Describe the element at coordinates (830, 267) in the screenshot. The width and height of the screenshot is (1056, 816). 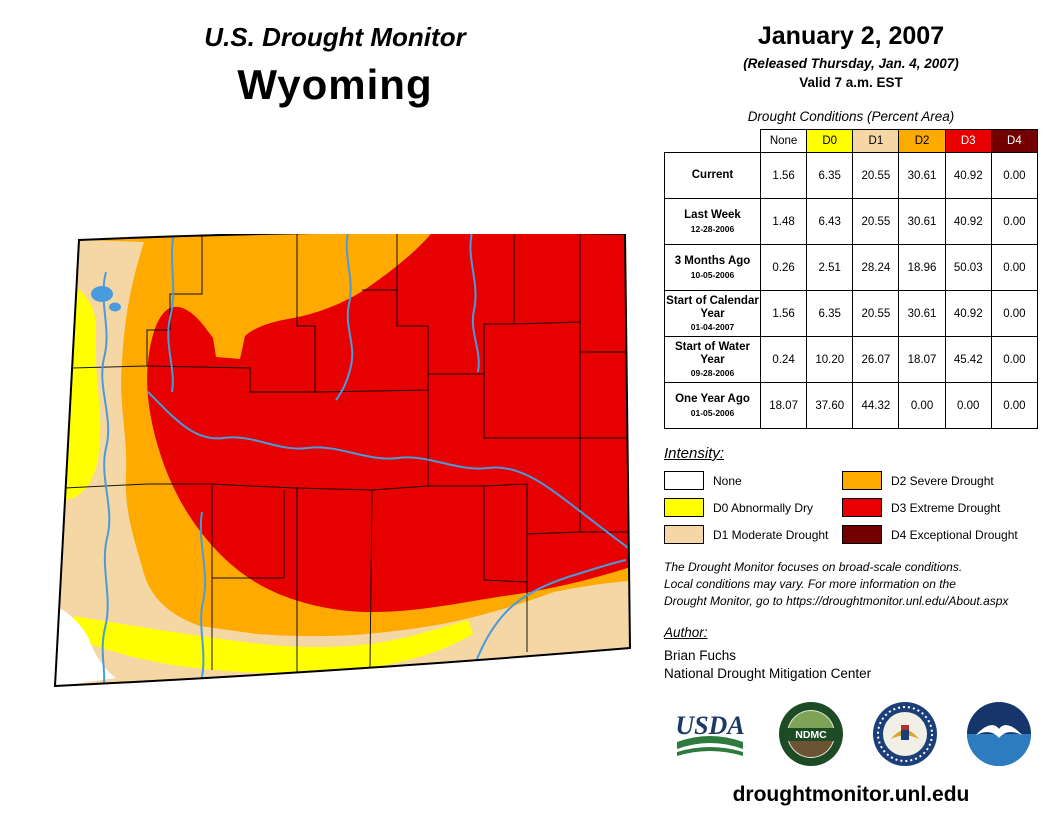
I see `value-cell: 2.51` at that location.